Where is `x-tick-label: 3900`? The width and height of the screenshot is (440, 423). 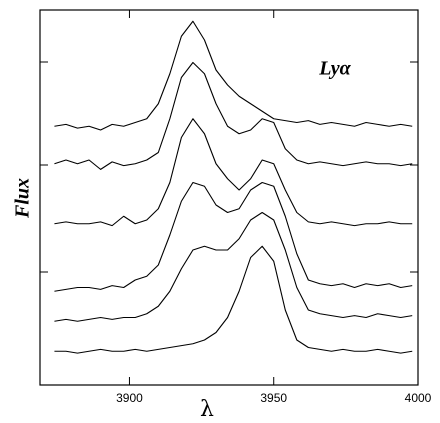 x-tick-label: 3900 is located at coordinates (129, 398).